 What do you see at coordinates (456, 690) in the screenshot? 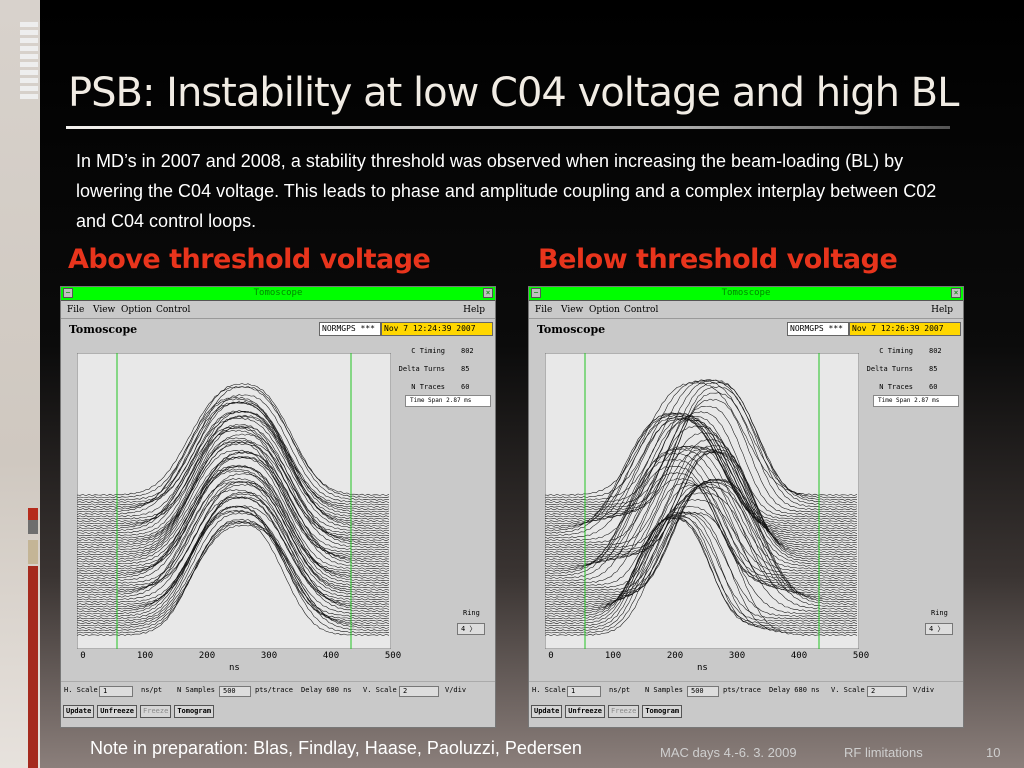
I see `v-scale-unit: V/div` at bounding box center [456, 690].